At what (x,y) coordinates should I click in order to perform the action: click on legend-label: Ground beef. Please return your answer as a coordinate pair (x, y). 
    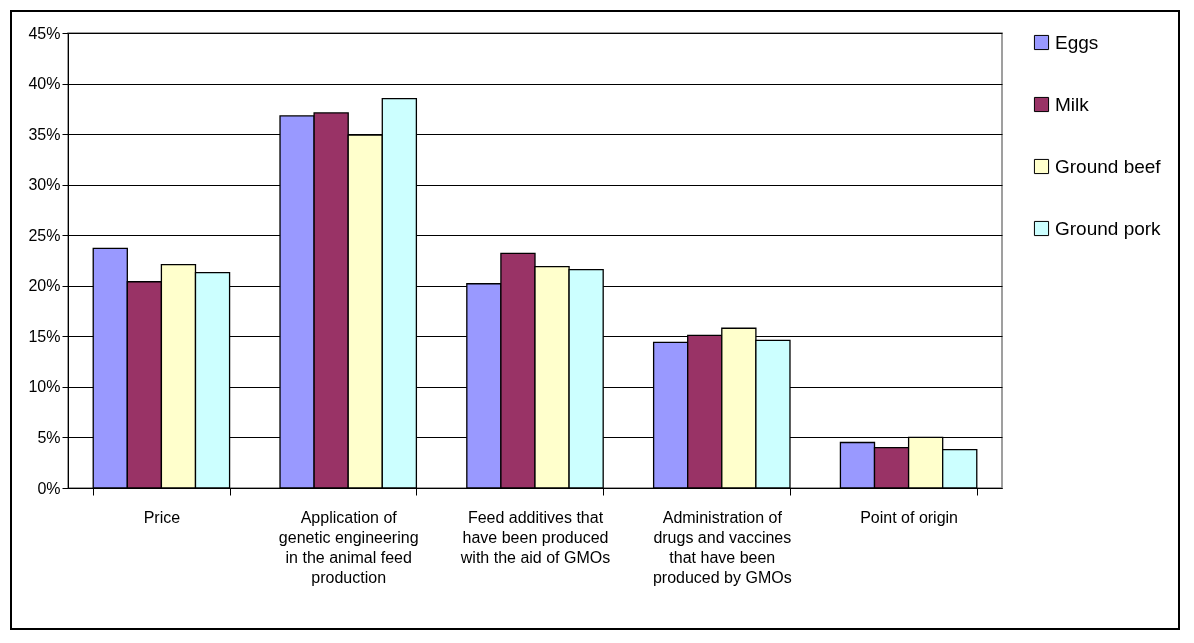
    Looking at the image, I should click on (1108, 166).